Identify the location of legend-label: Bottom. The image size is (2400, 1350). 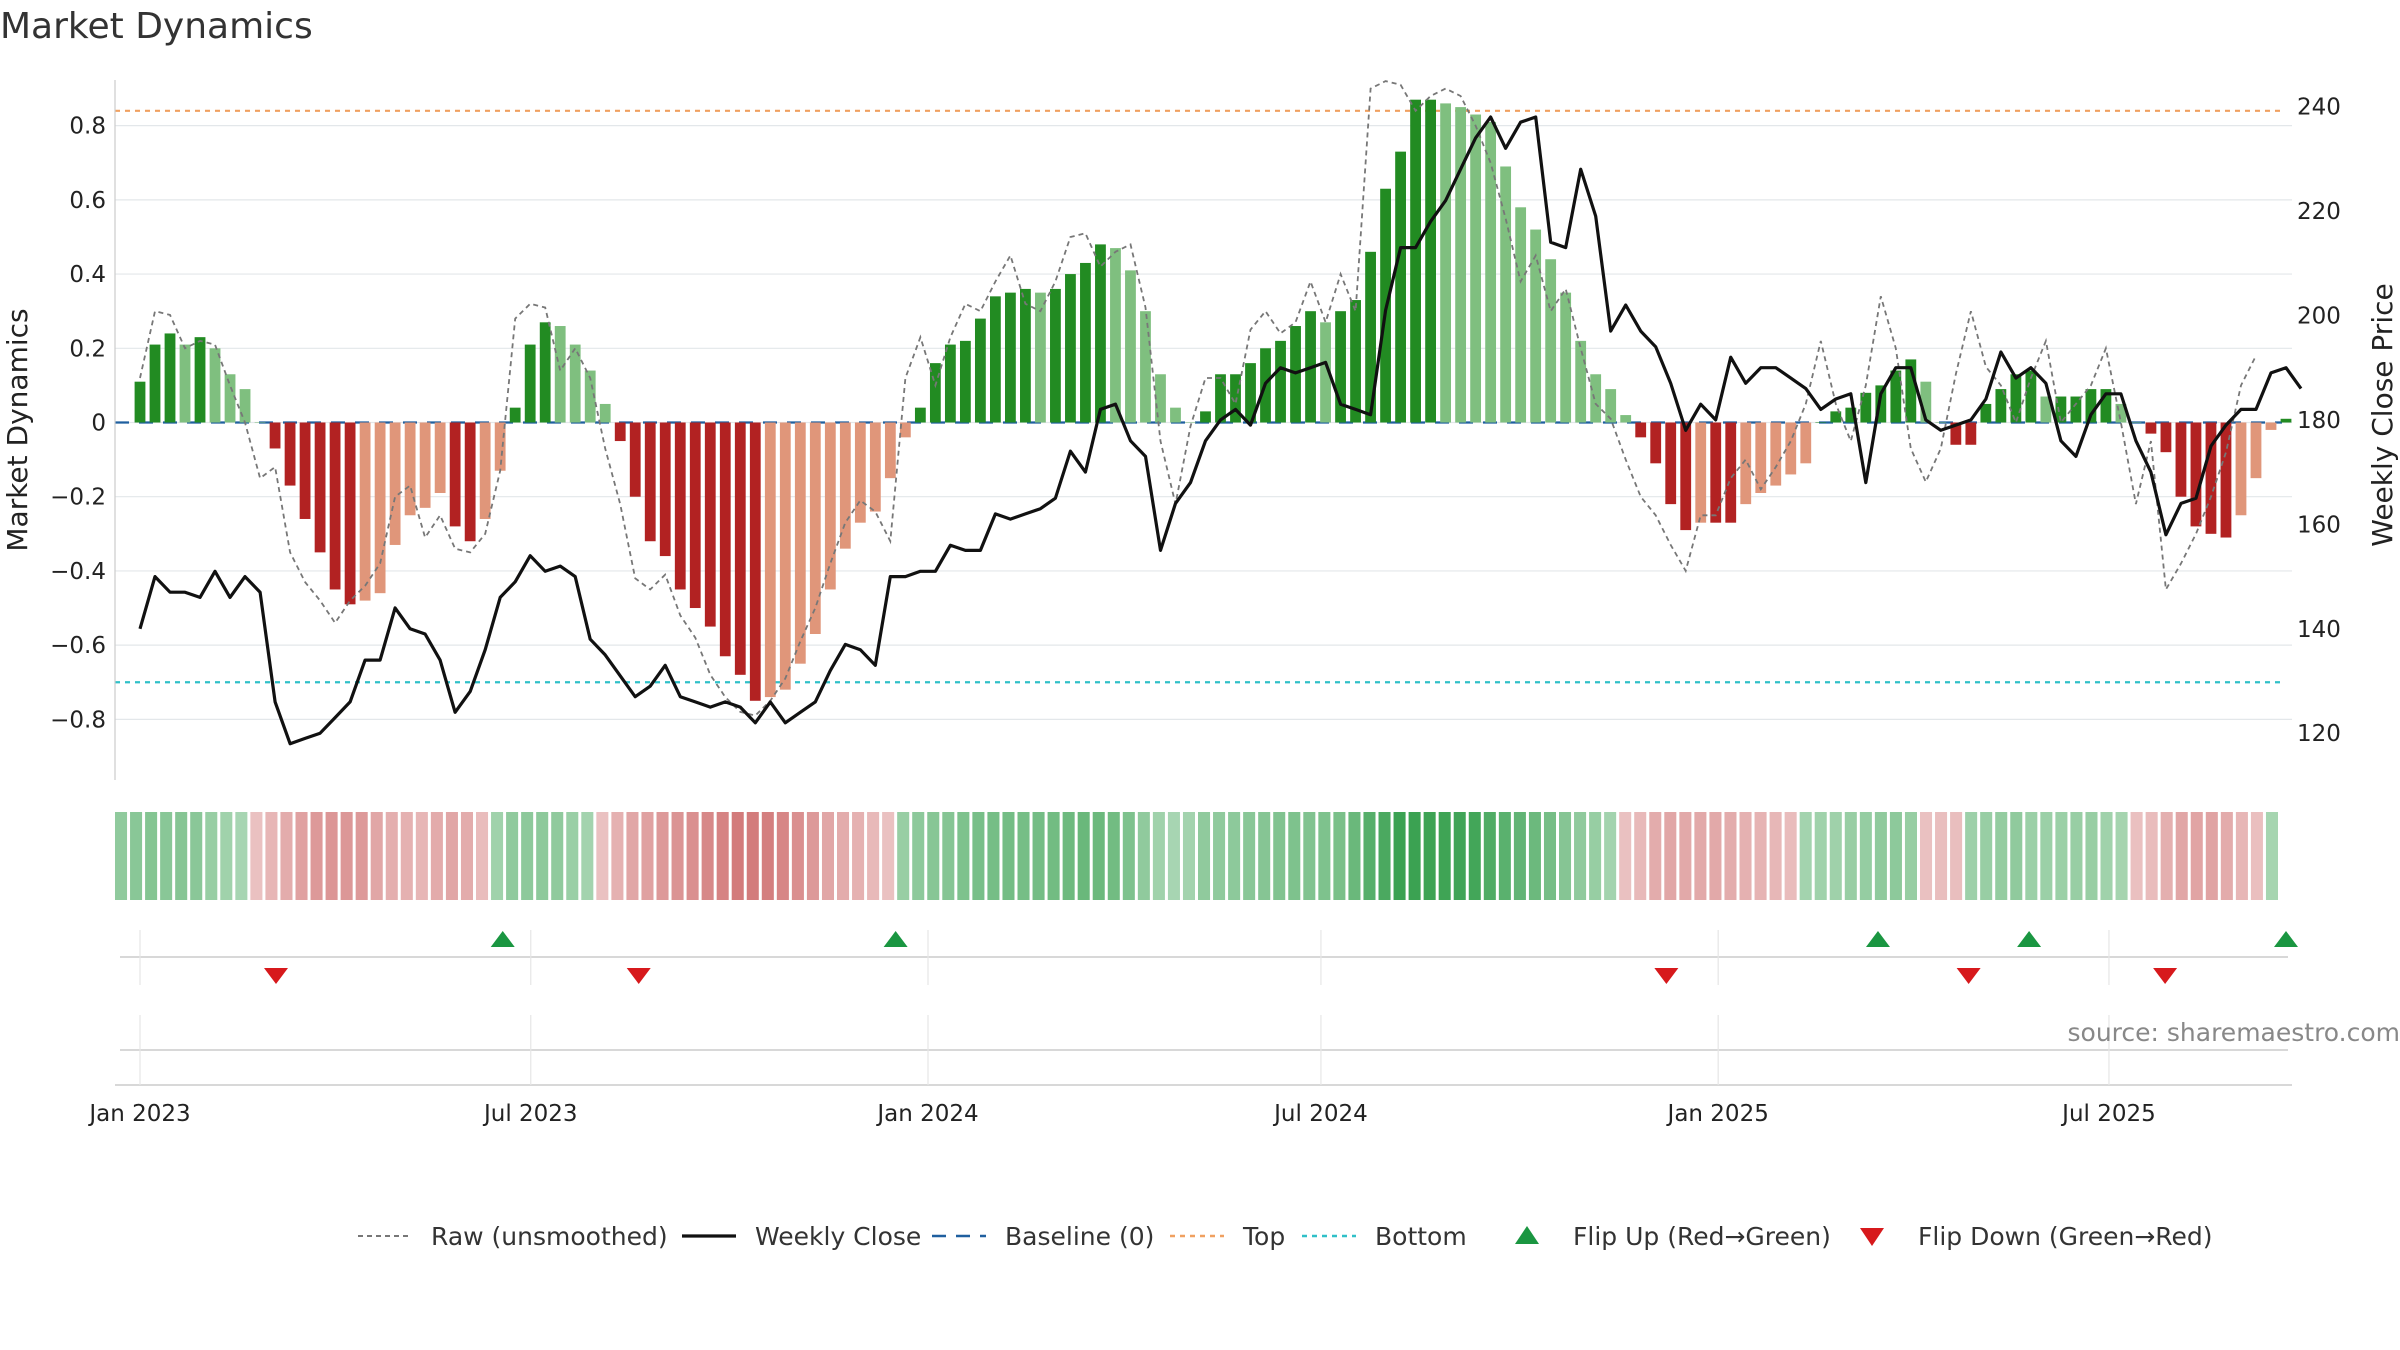
(1421, 1236).